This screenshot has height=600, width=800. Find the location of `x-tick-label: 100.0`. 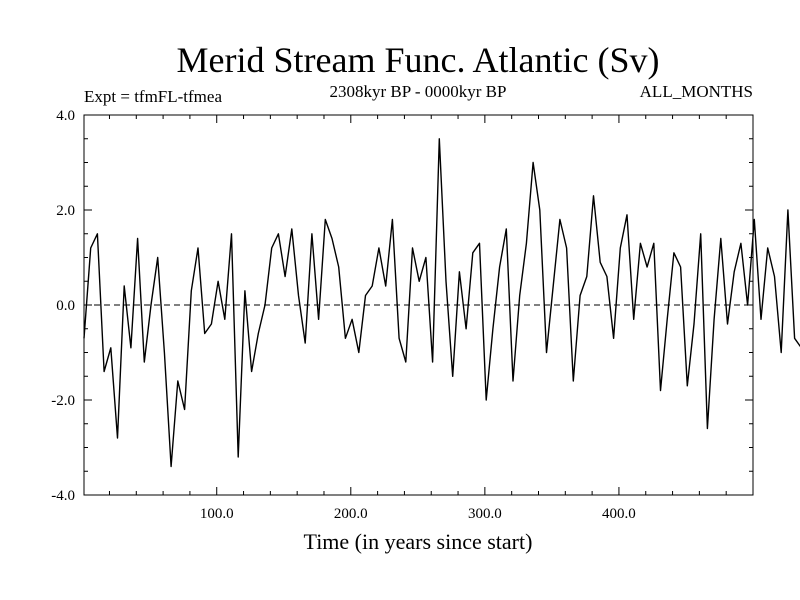

x-tick-label: 100.0 is located at coordinates (217, 514).